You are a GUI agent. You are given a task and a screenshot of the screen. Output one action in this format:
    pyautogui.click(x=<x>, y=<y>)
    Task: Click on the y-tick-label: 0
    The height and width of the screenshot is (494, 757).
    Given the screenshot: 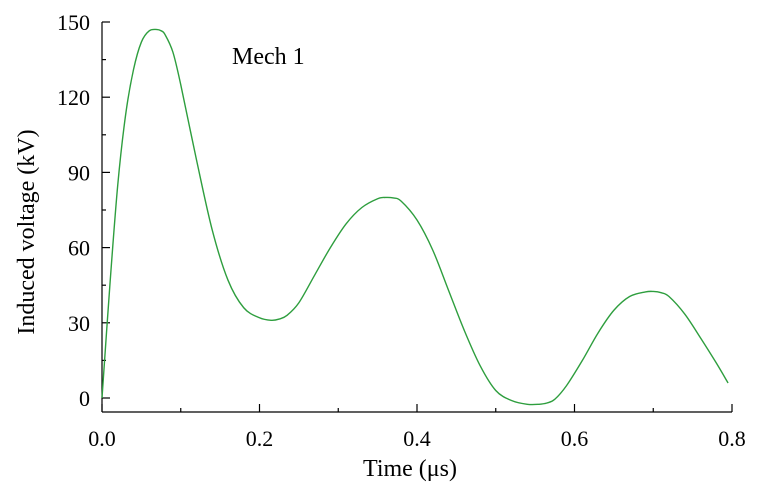 What is the action you would take?
    pyautogui.click(x=84, y=398)
    